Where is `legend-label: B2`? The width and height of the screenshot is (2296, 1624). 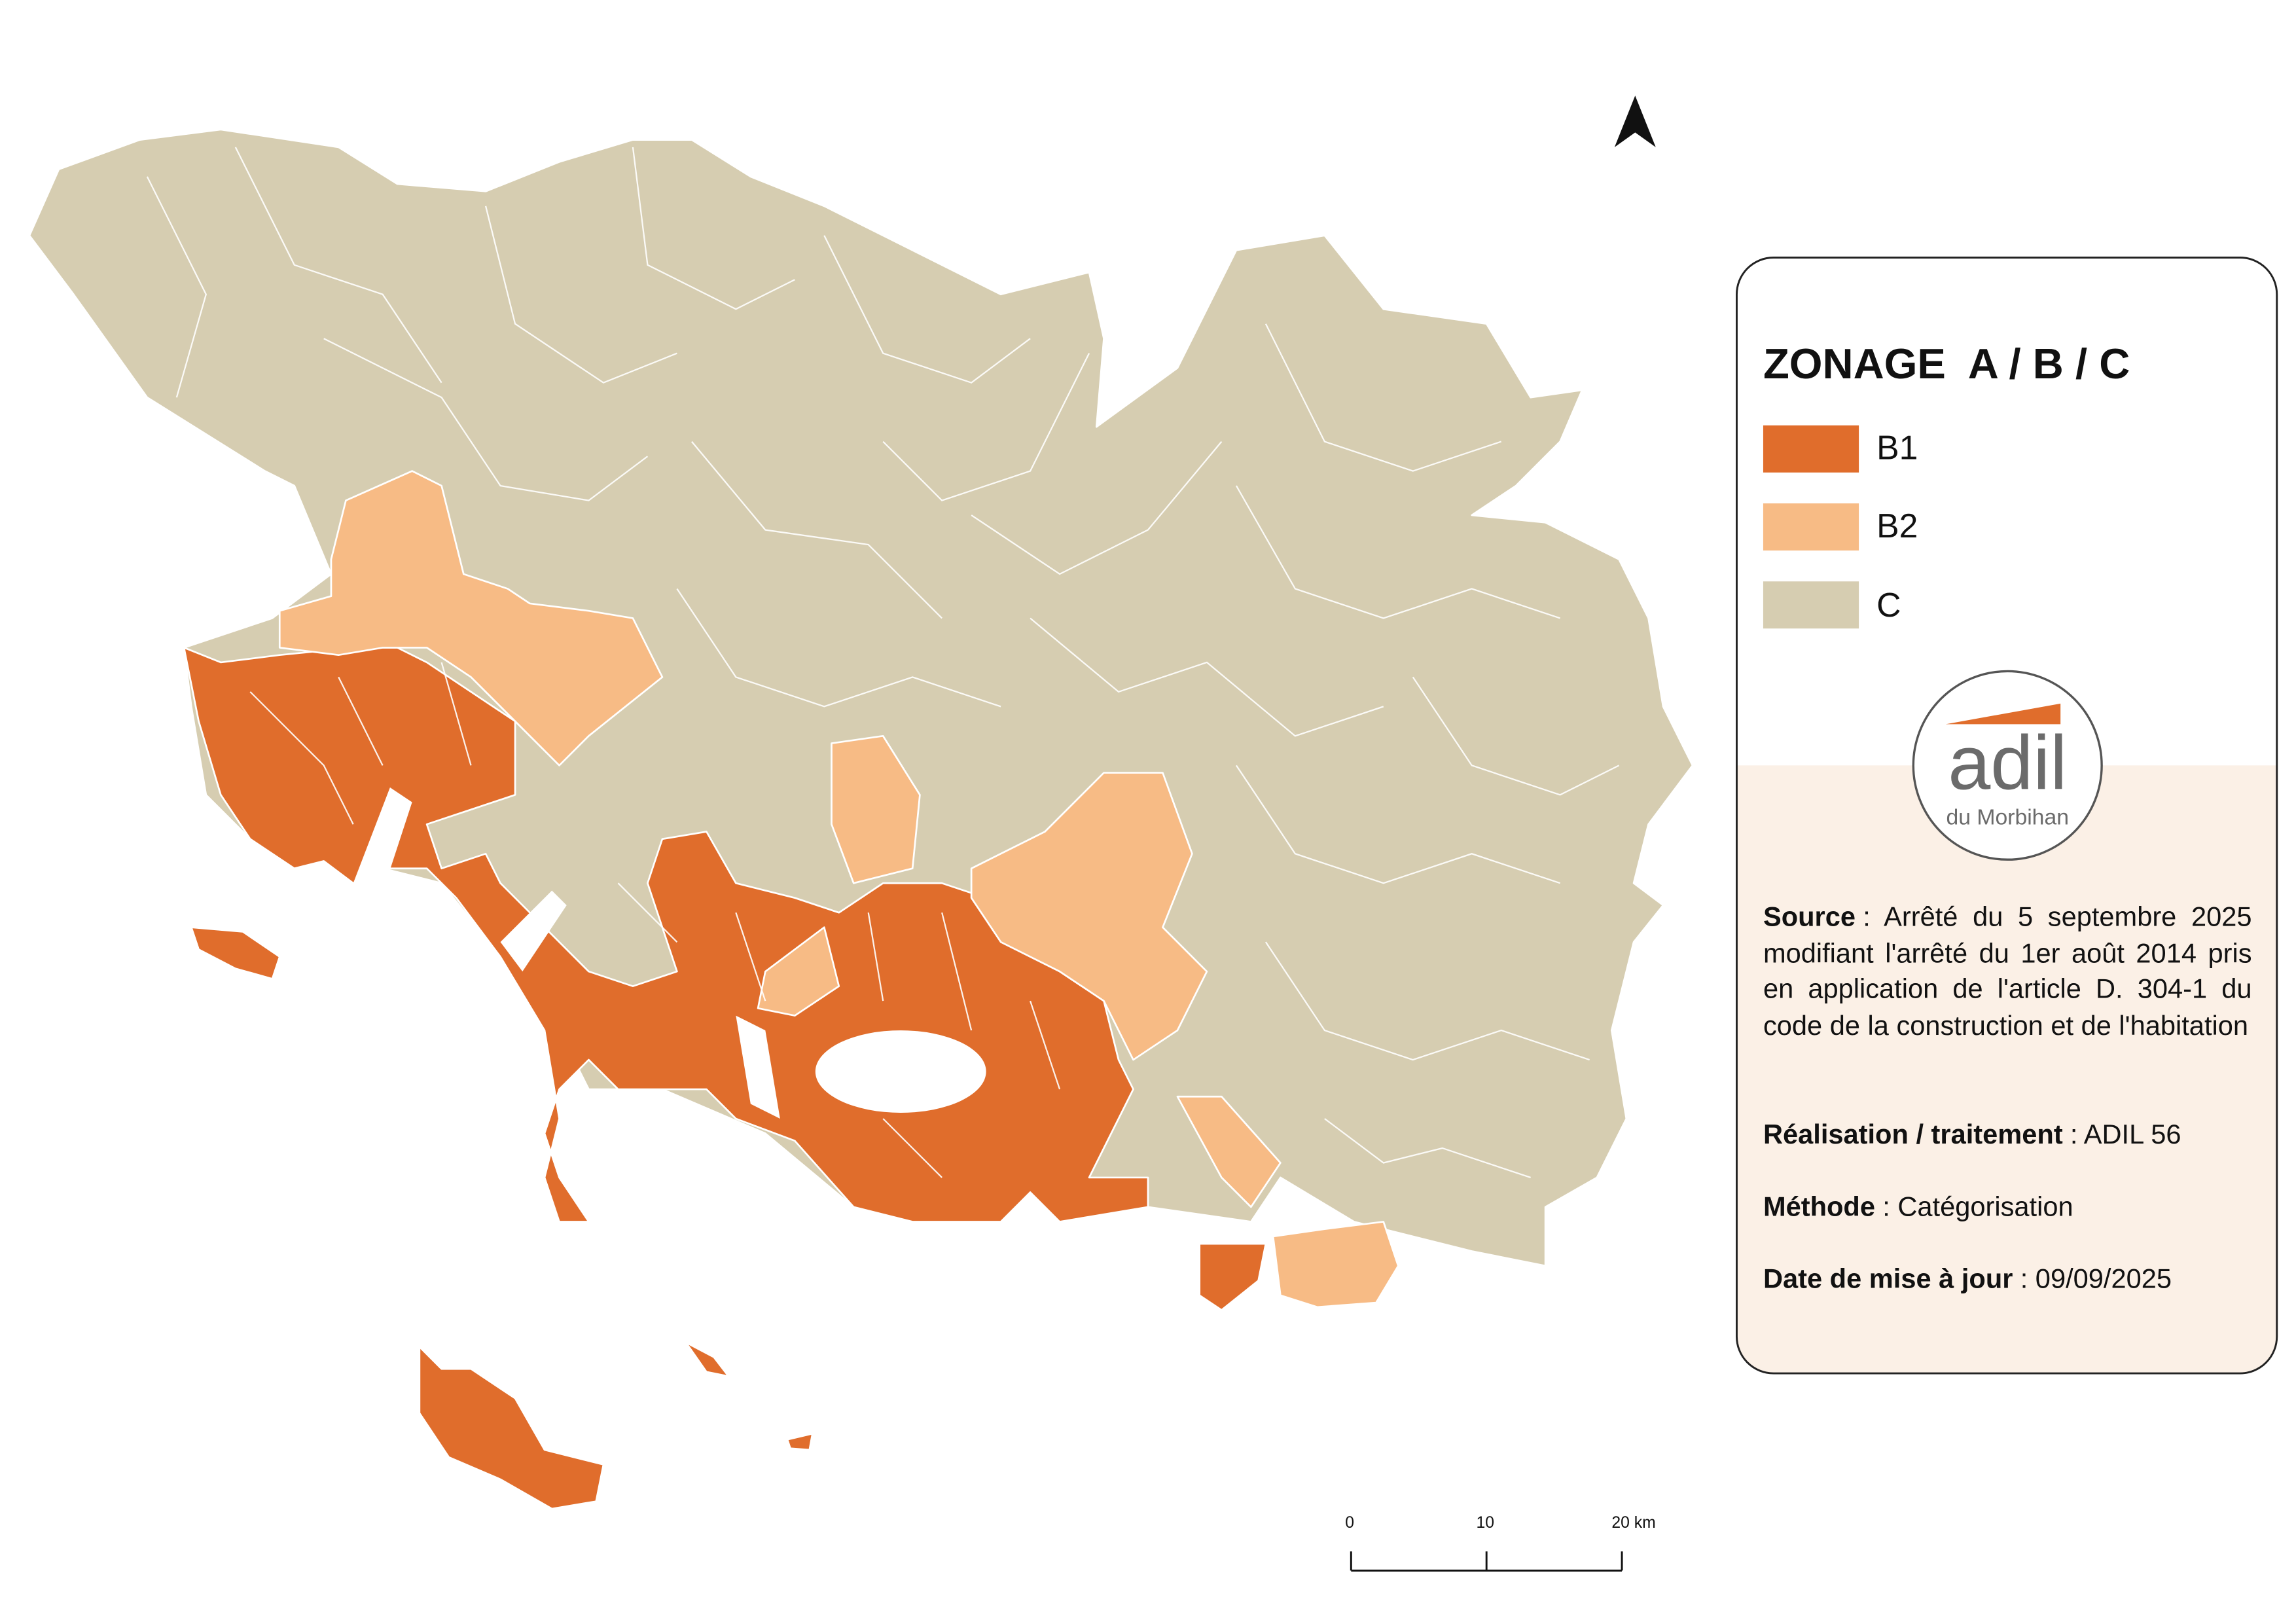 legend-label: B2 is located at coordinates (1897, 525).